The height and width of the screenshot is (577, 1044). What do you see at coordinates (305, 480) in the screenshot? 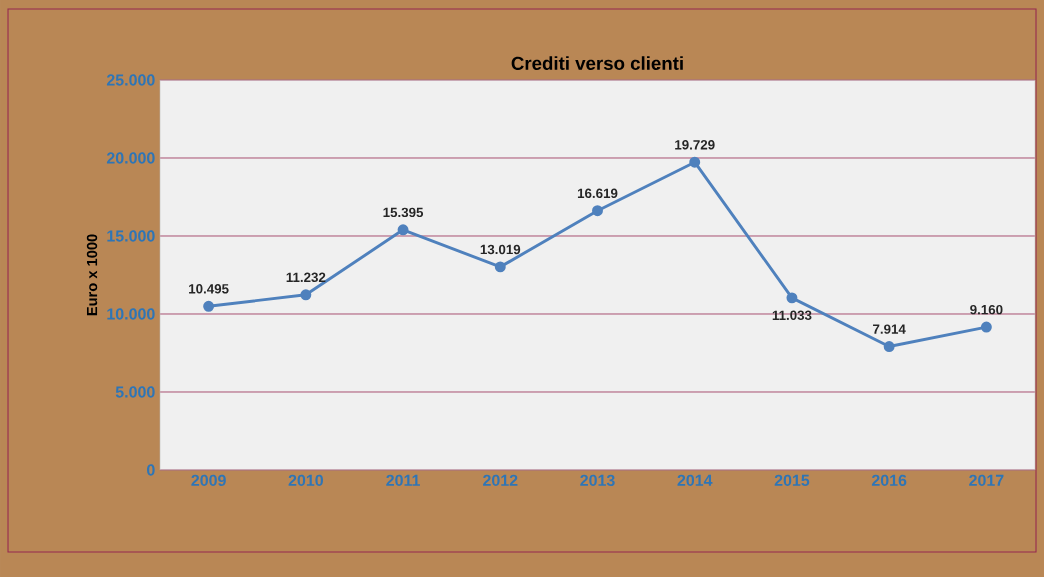
I see `x-tick-label: 2010` at bounding box center [305, 480].